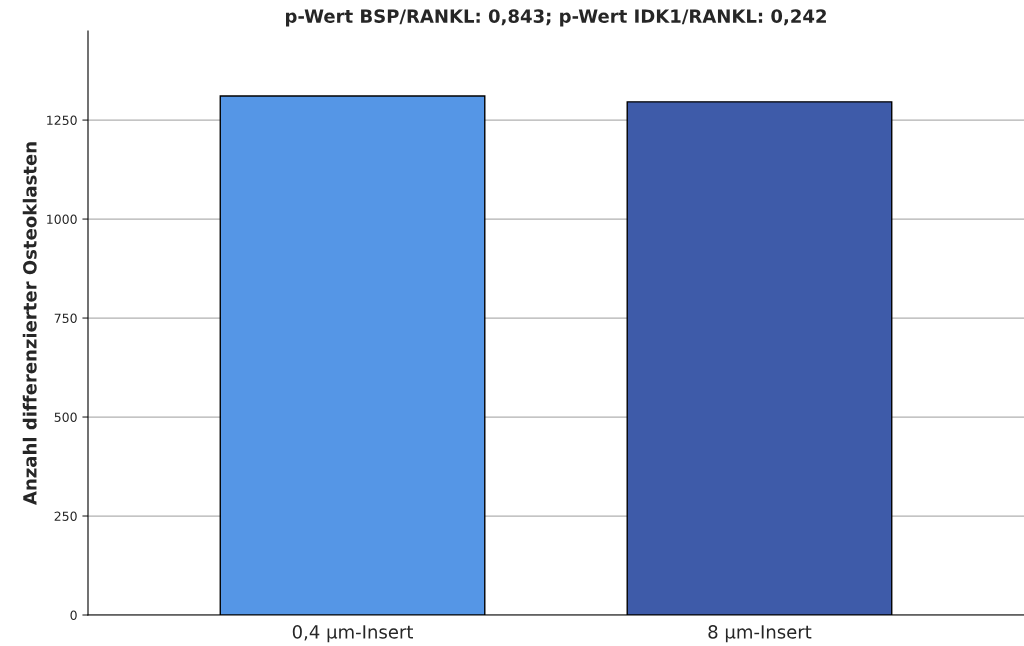  I want to click on x-tick-label: 0,4 µm-Insert, so click(353, 634).